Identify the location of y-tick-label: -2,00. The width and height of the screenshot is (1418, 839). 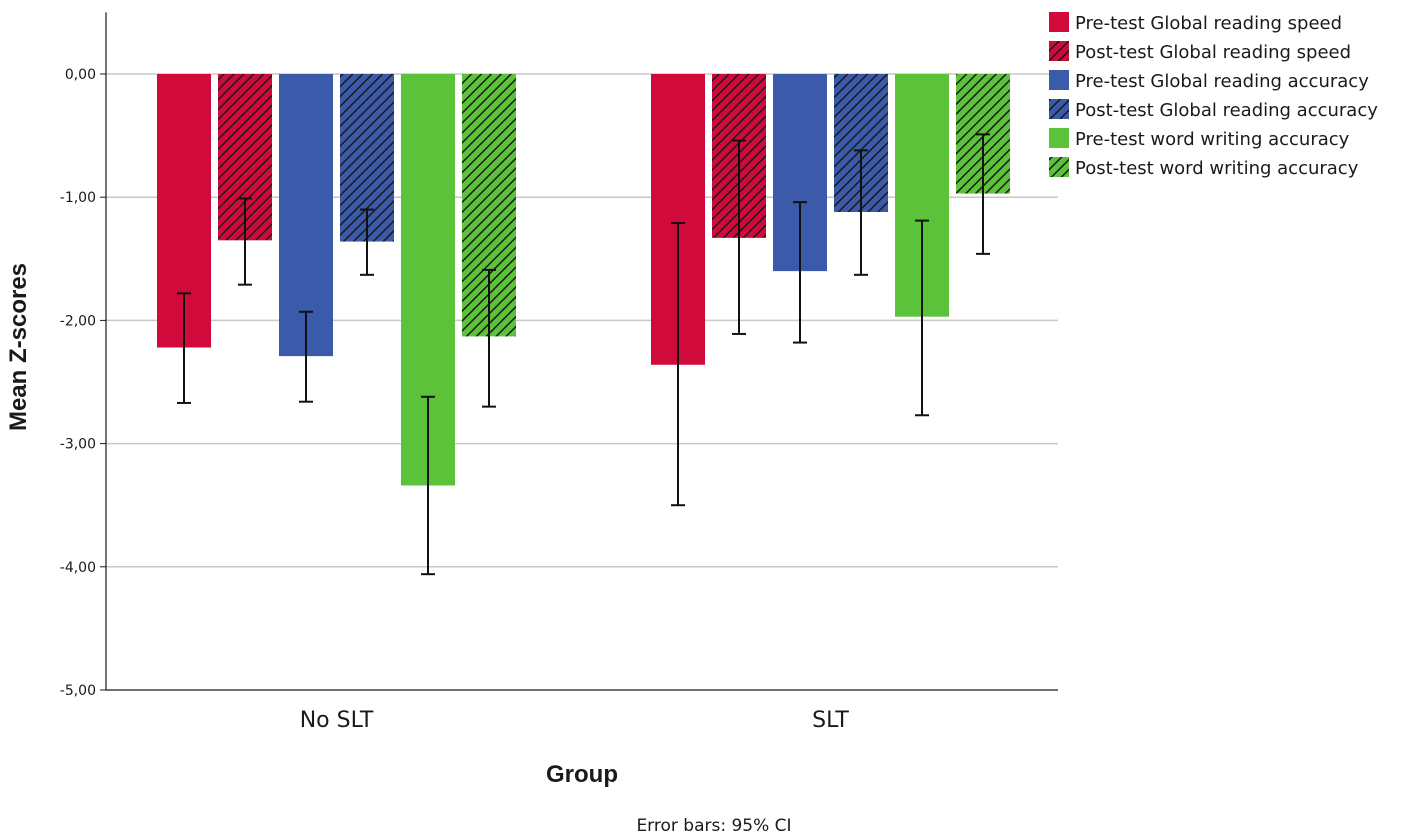
(78, 321).